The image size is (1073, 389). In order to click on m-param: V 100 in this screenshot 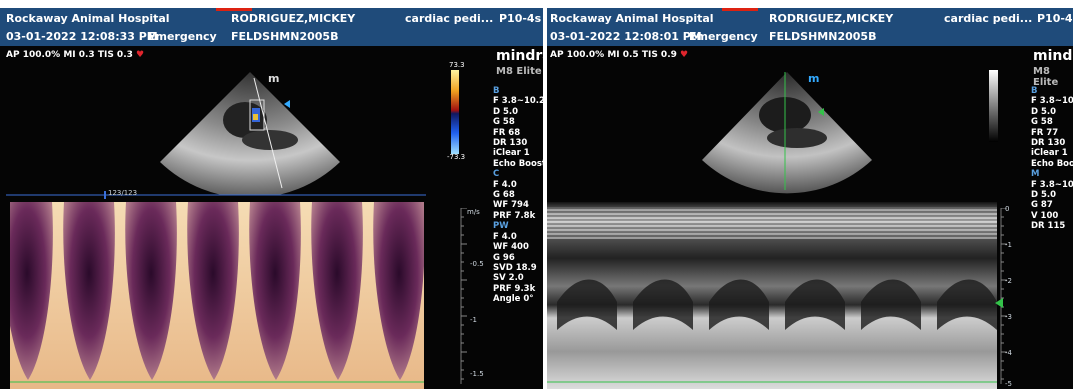, I will do `click(1045, 215)`.